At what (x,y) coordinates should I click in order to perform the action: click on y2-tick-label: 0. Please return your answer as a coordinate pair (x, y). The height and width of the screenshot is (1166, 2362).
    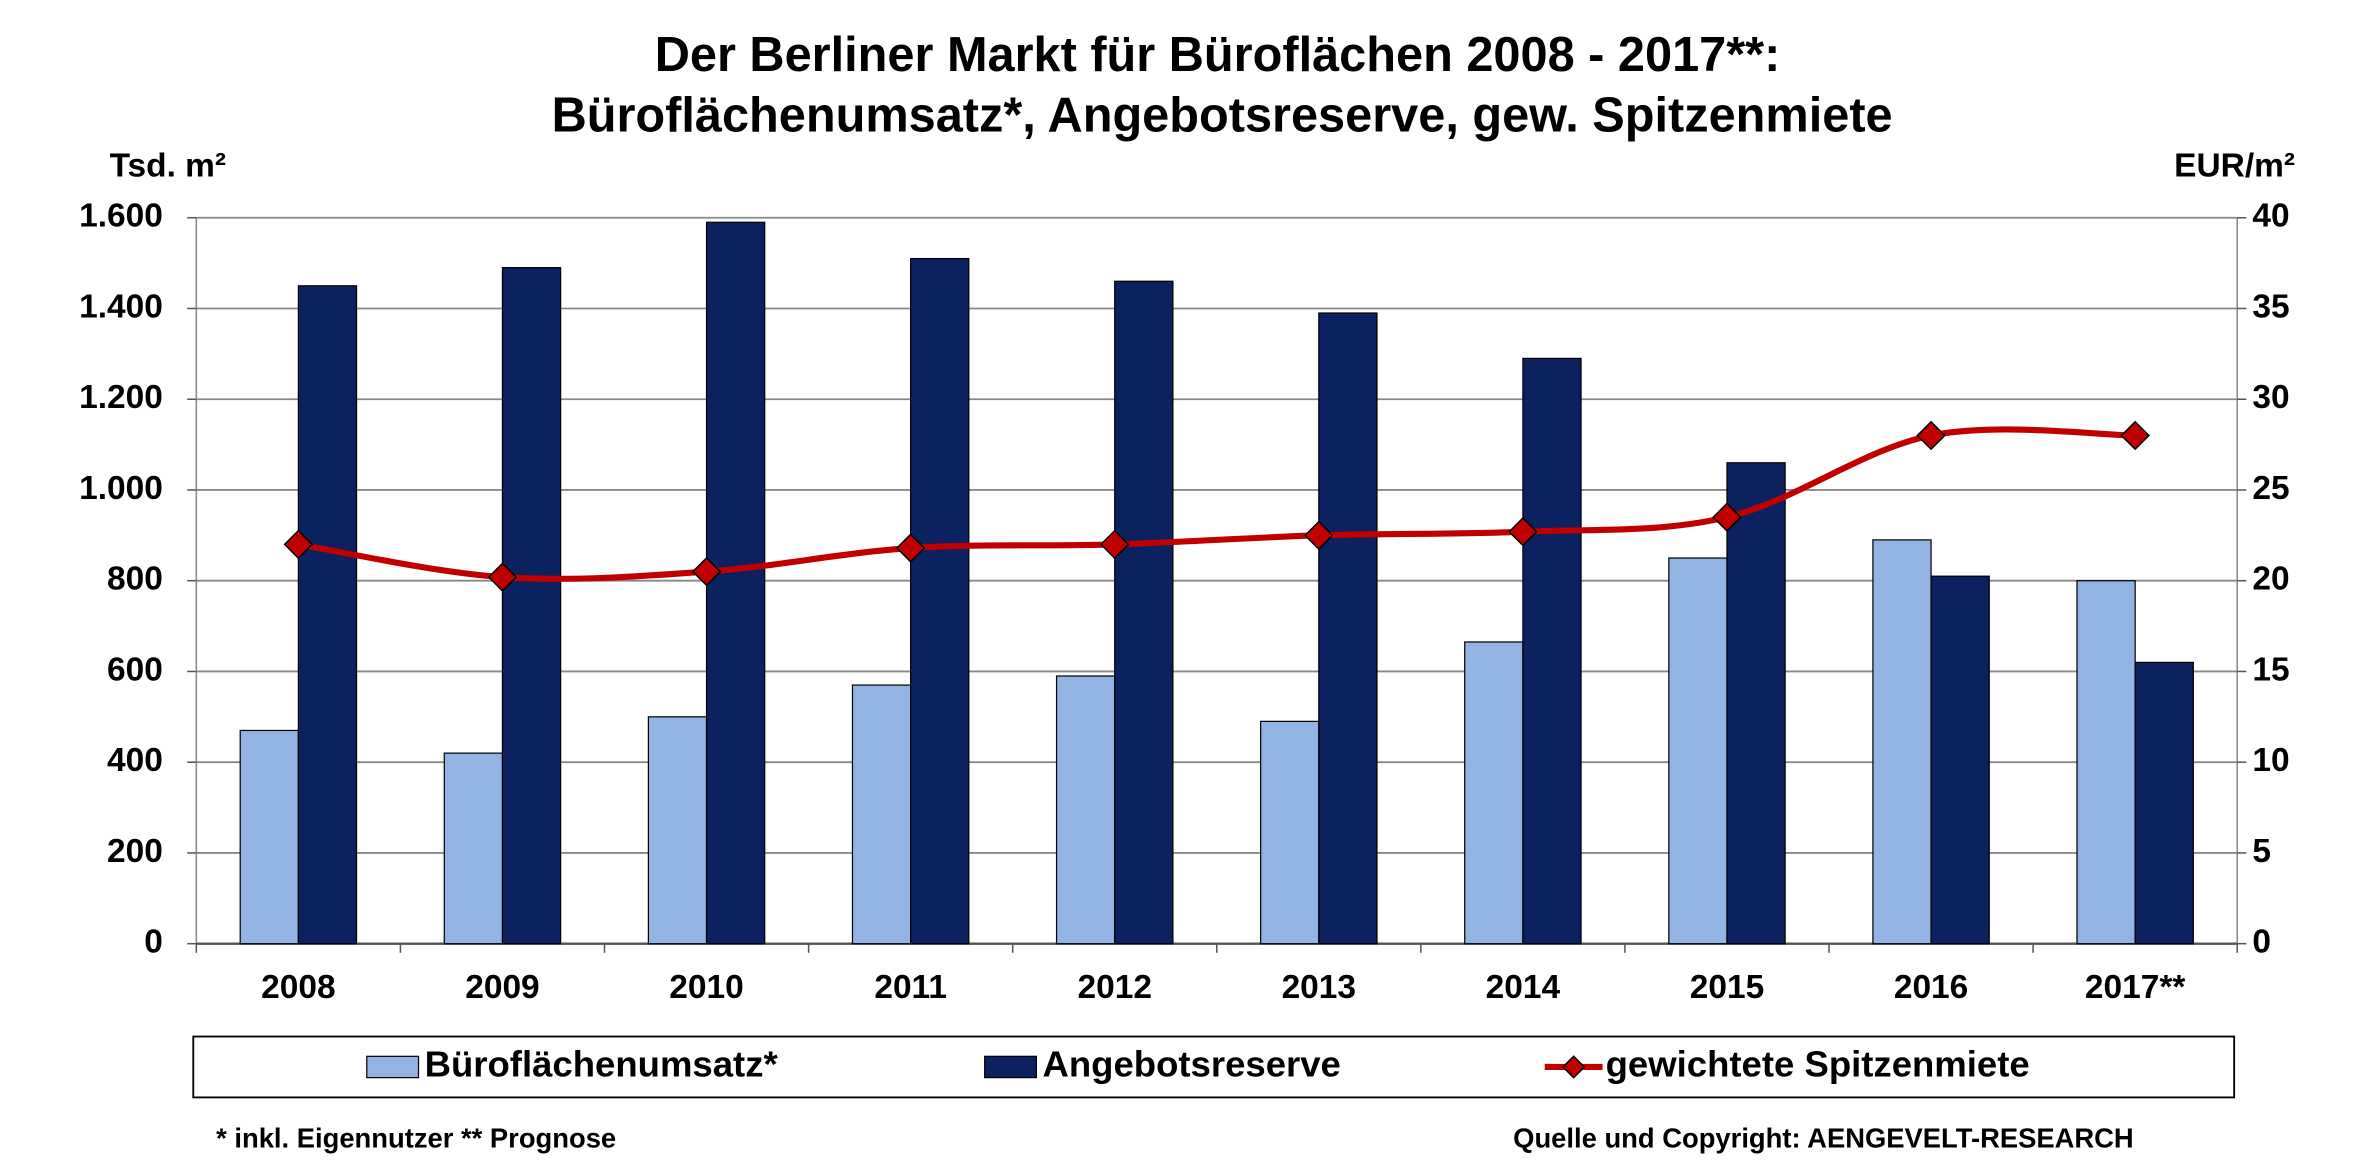
    Looking at the image, I should click on (2261, 942).